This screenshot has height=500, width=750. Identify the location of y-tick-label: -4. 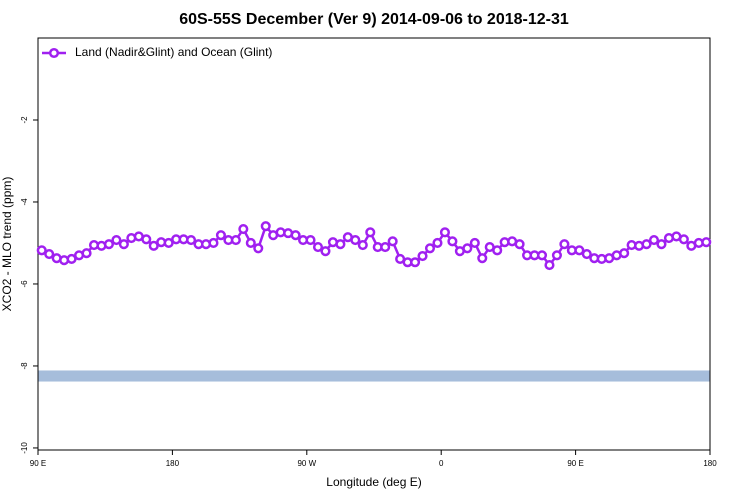
(24, 202).